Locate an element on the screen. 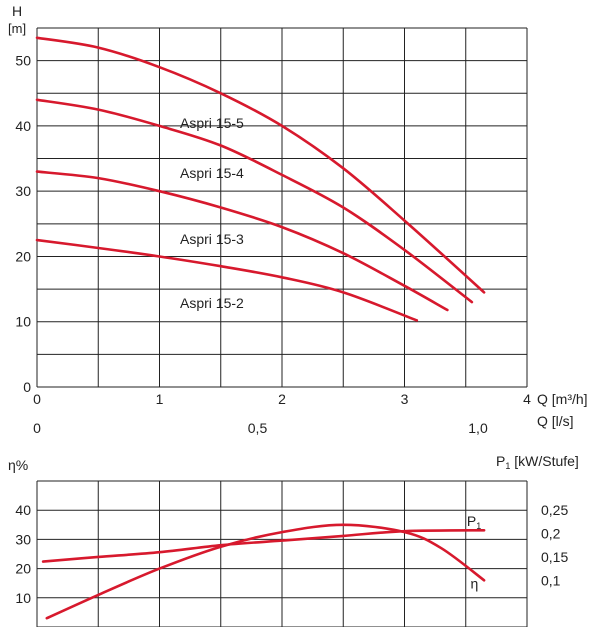  power-curve-label: P1 is located at coordinates (474, 522).